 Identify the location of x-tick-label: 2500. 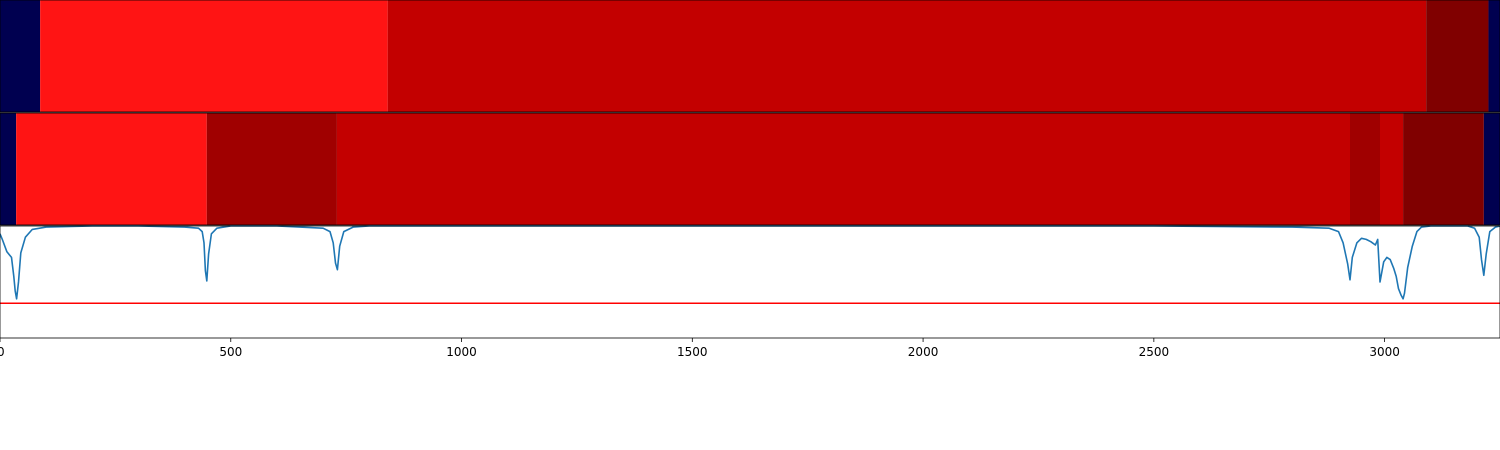
(1154, 352).